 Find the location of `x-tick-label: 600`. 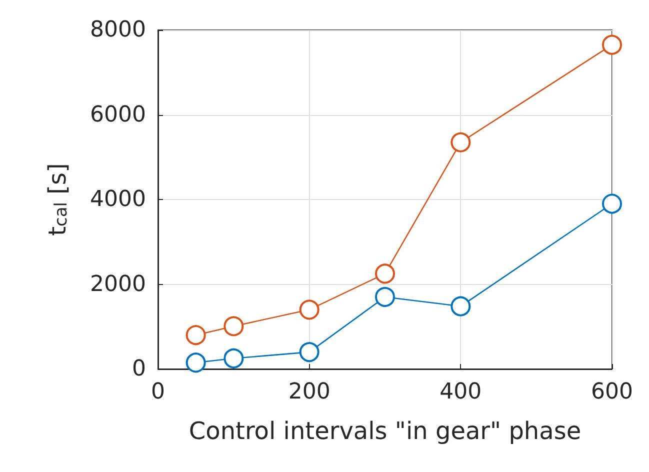

x-tick-label: 600 is located at coordinates (612, 392).